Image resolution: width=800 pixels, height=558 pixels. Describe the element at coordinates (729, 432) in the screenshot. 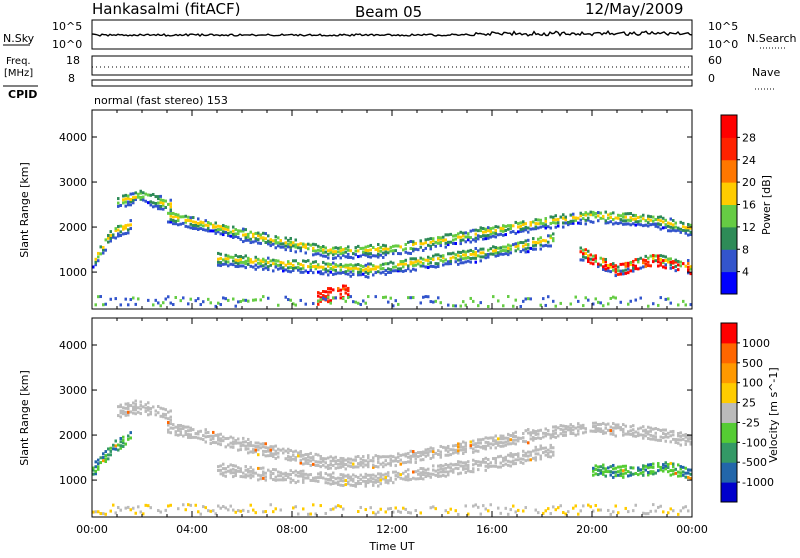

I see `colorbar-swatch` at that location.